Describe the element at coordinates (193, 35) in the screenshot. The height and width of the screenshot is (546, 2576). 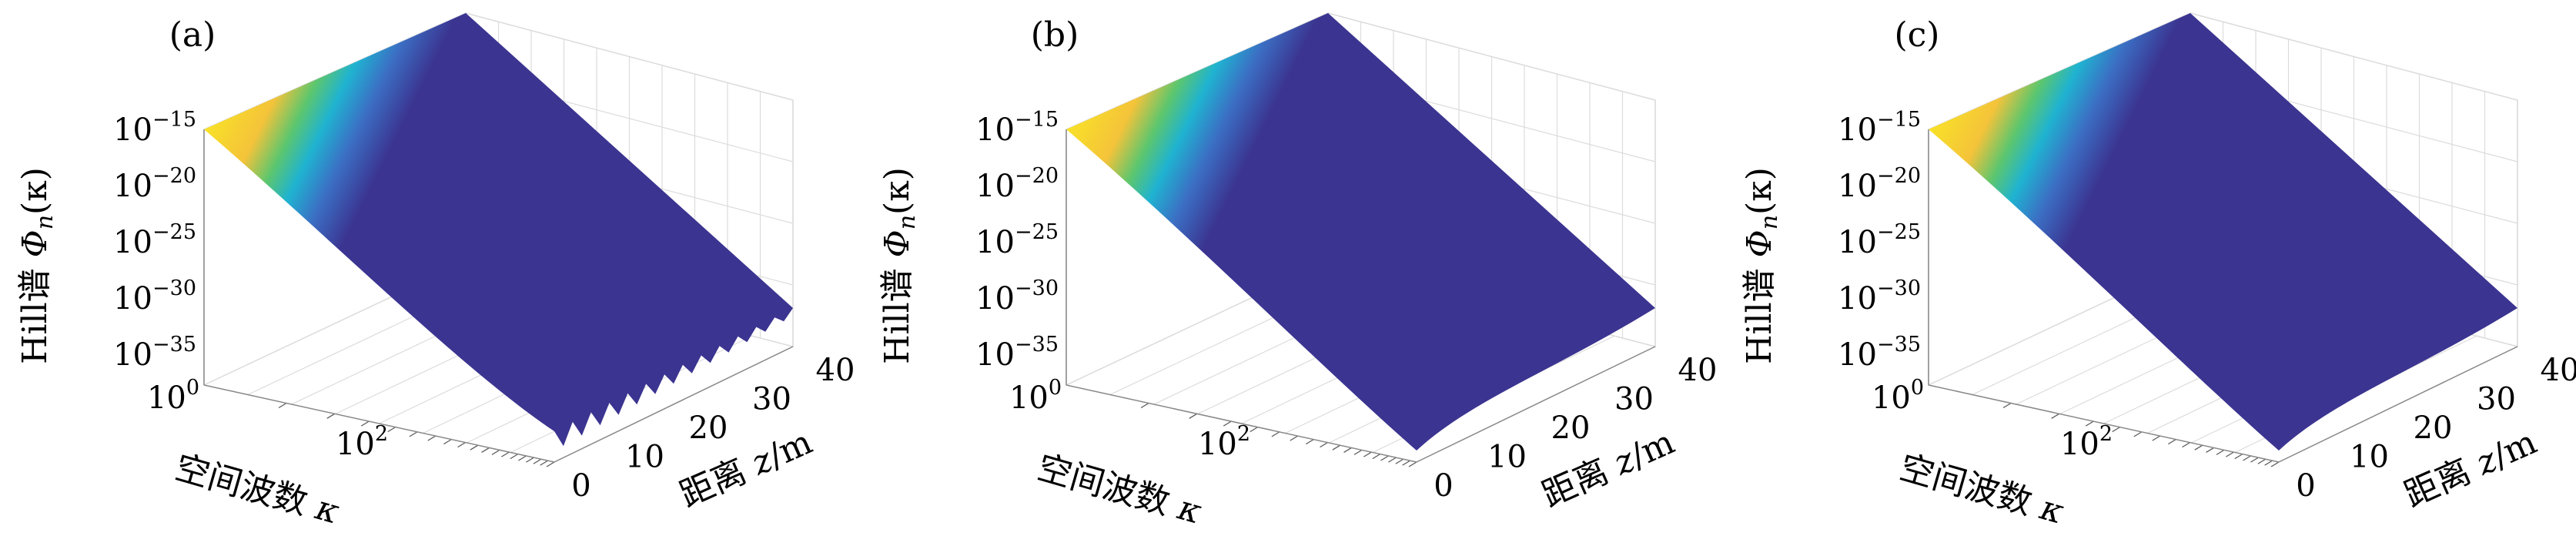
I see `panel-label: (a)` at that location.